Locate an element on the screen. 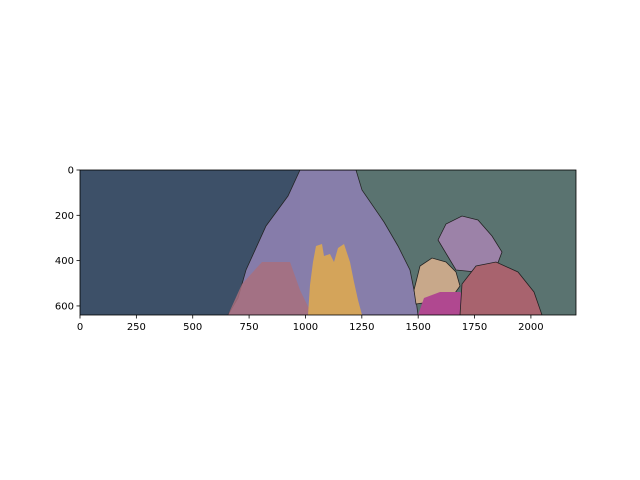 This screenshot has width=640, height=480. x-tick-label: 0 is located at coordinates (80, 327).